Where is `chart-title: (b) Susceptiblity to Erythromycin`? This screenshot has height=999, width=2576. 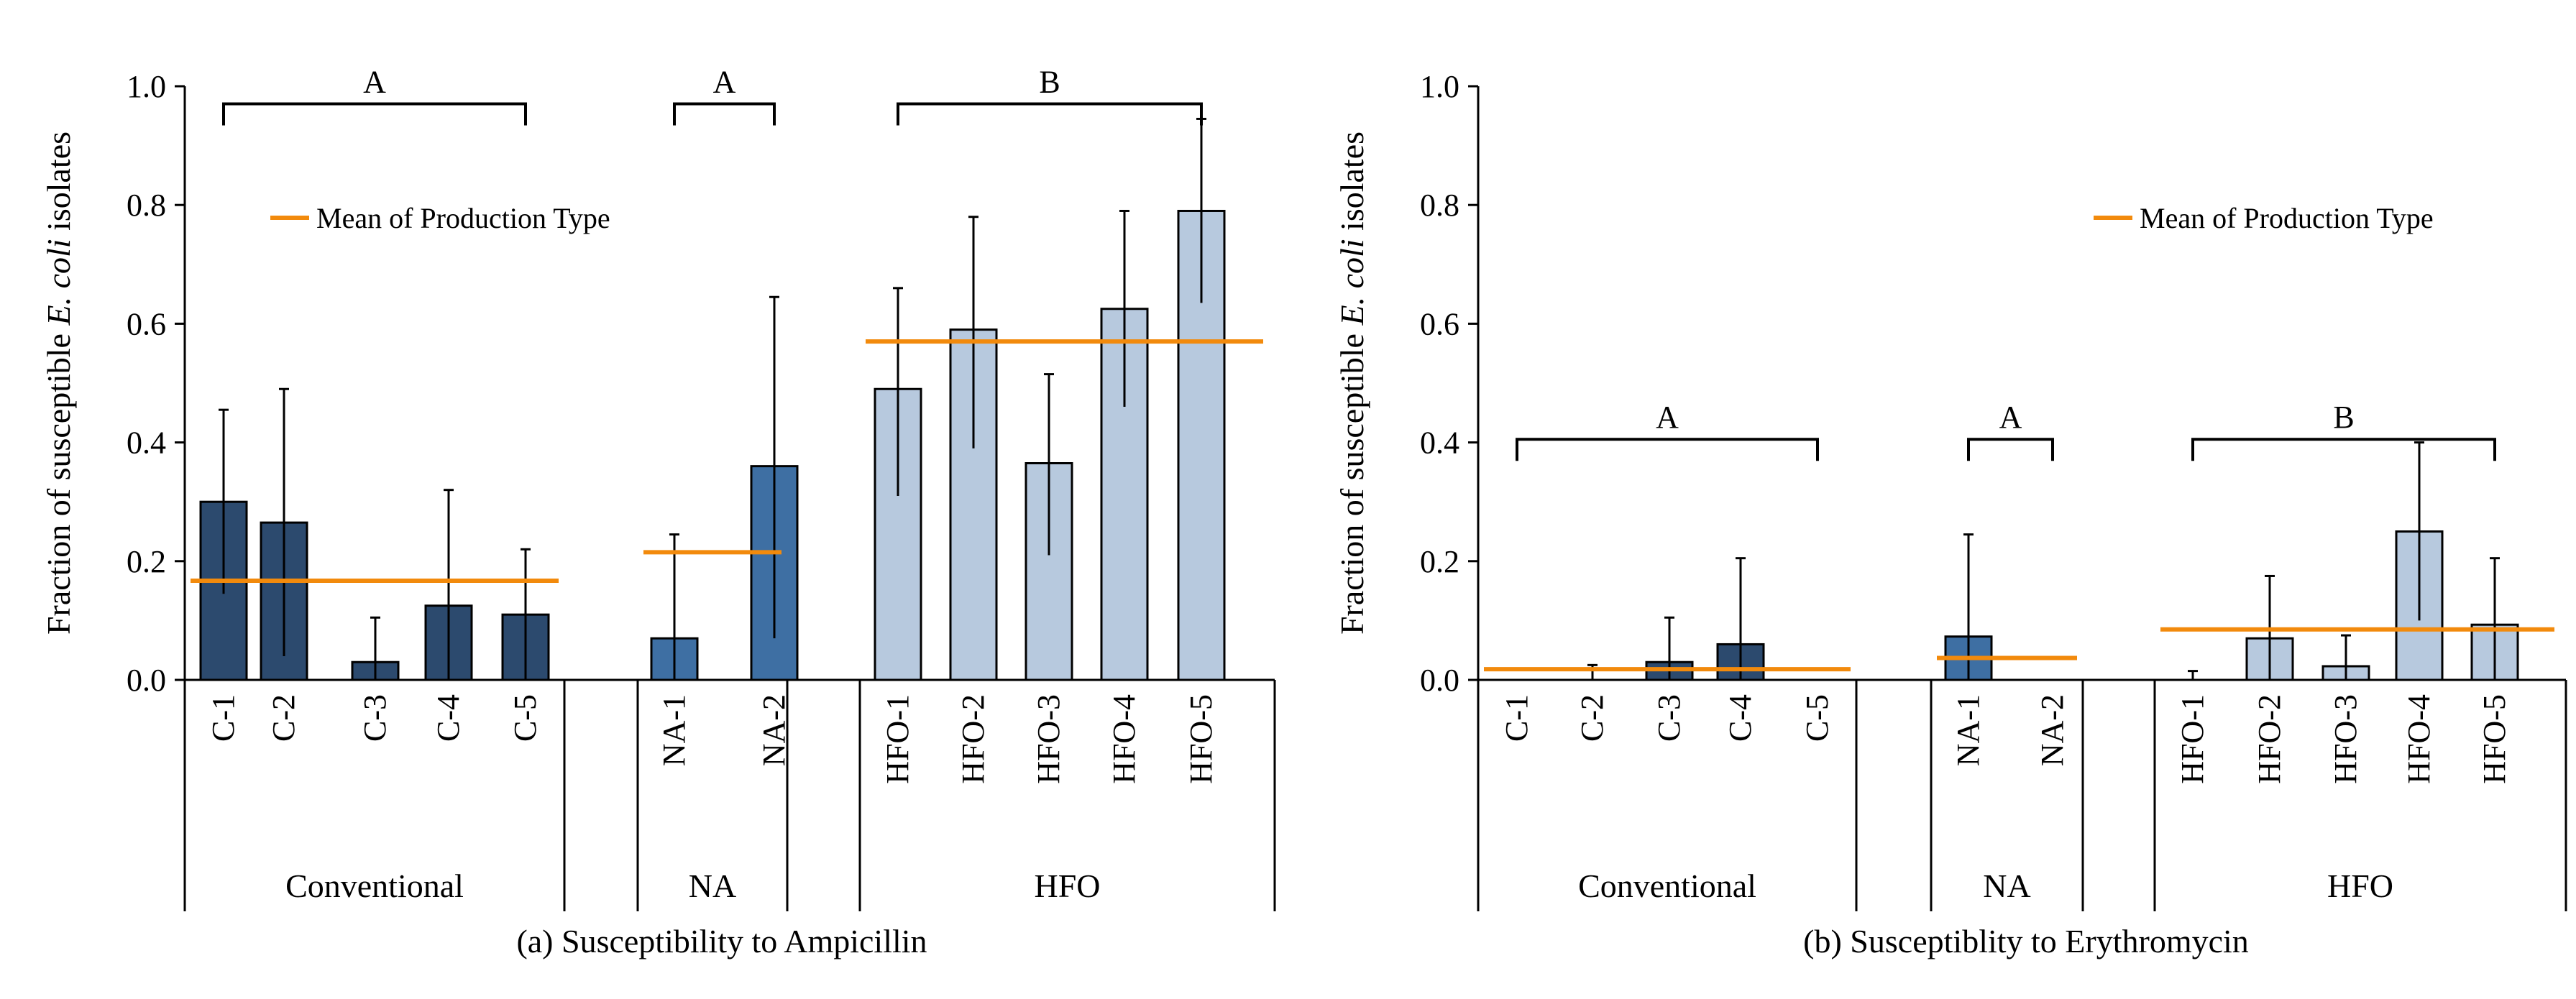 chart-title: (b) Susceptiblity to Erythromycin is located at coordinates (2026, 941).